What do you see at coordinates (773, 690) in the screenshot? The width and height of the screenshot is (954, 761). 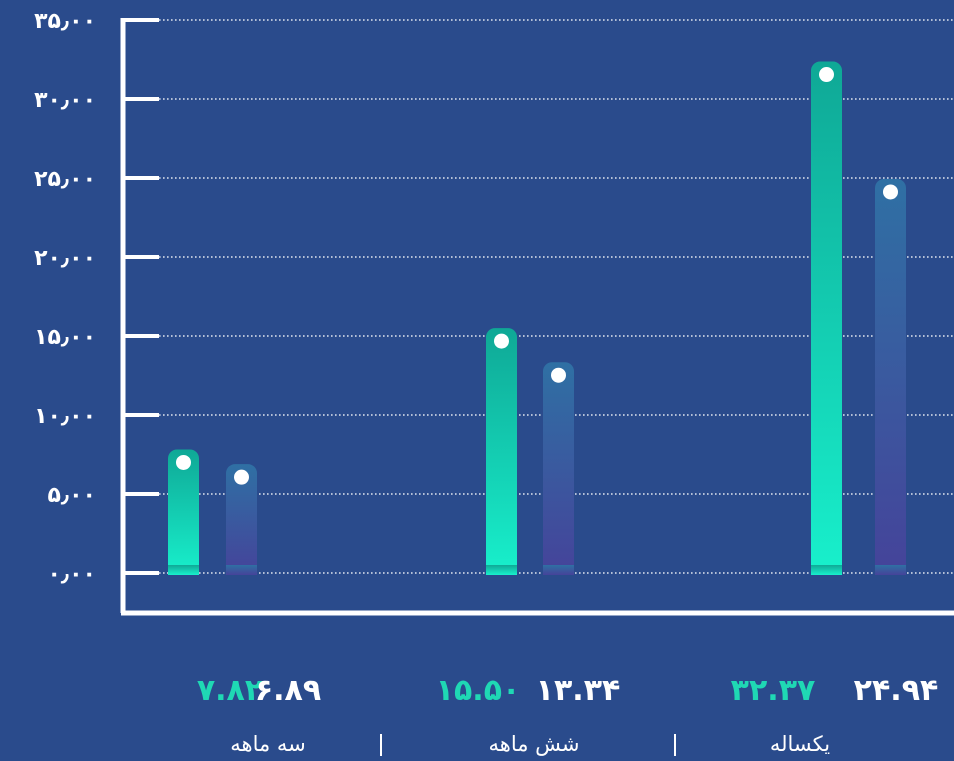 I see `value-label: ۳۲.۳۷` at bounding box center [773, 690].